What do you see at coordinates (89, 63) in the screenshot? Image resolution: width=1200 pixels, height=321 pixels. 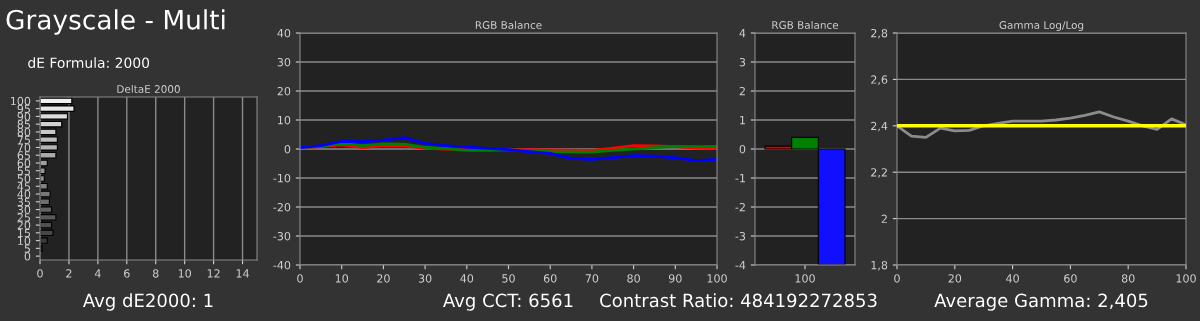 I see `text: dE Formula: 2000` at bounding box center [89, 63].